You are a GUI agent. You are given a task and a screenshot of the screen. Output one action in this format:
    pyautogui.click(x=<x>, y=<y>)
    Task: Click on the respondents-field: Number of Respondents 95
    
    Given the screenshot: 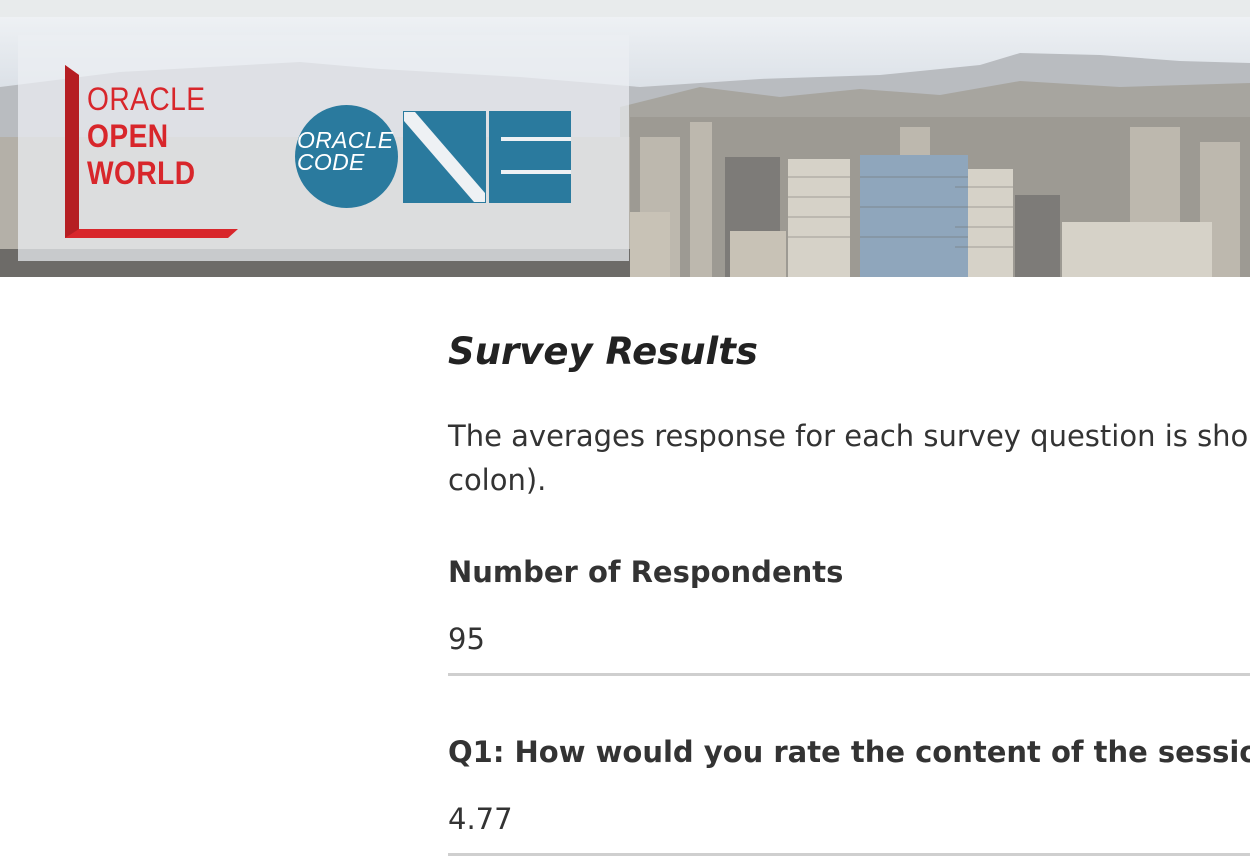 What is the action you would take?
    pyautogui.click(x=849, y=614)
    